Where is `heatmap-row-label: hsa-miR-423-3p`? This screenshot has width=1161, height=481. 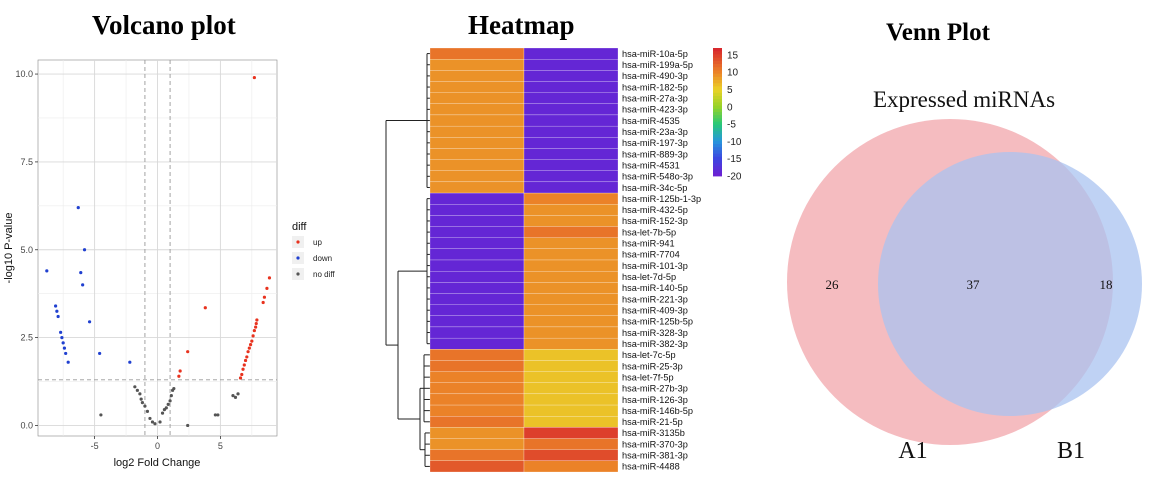
heatmap-row-label: hsa-miR-423-3p is located at coordinates (655, 110).